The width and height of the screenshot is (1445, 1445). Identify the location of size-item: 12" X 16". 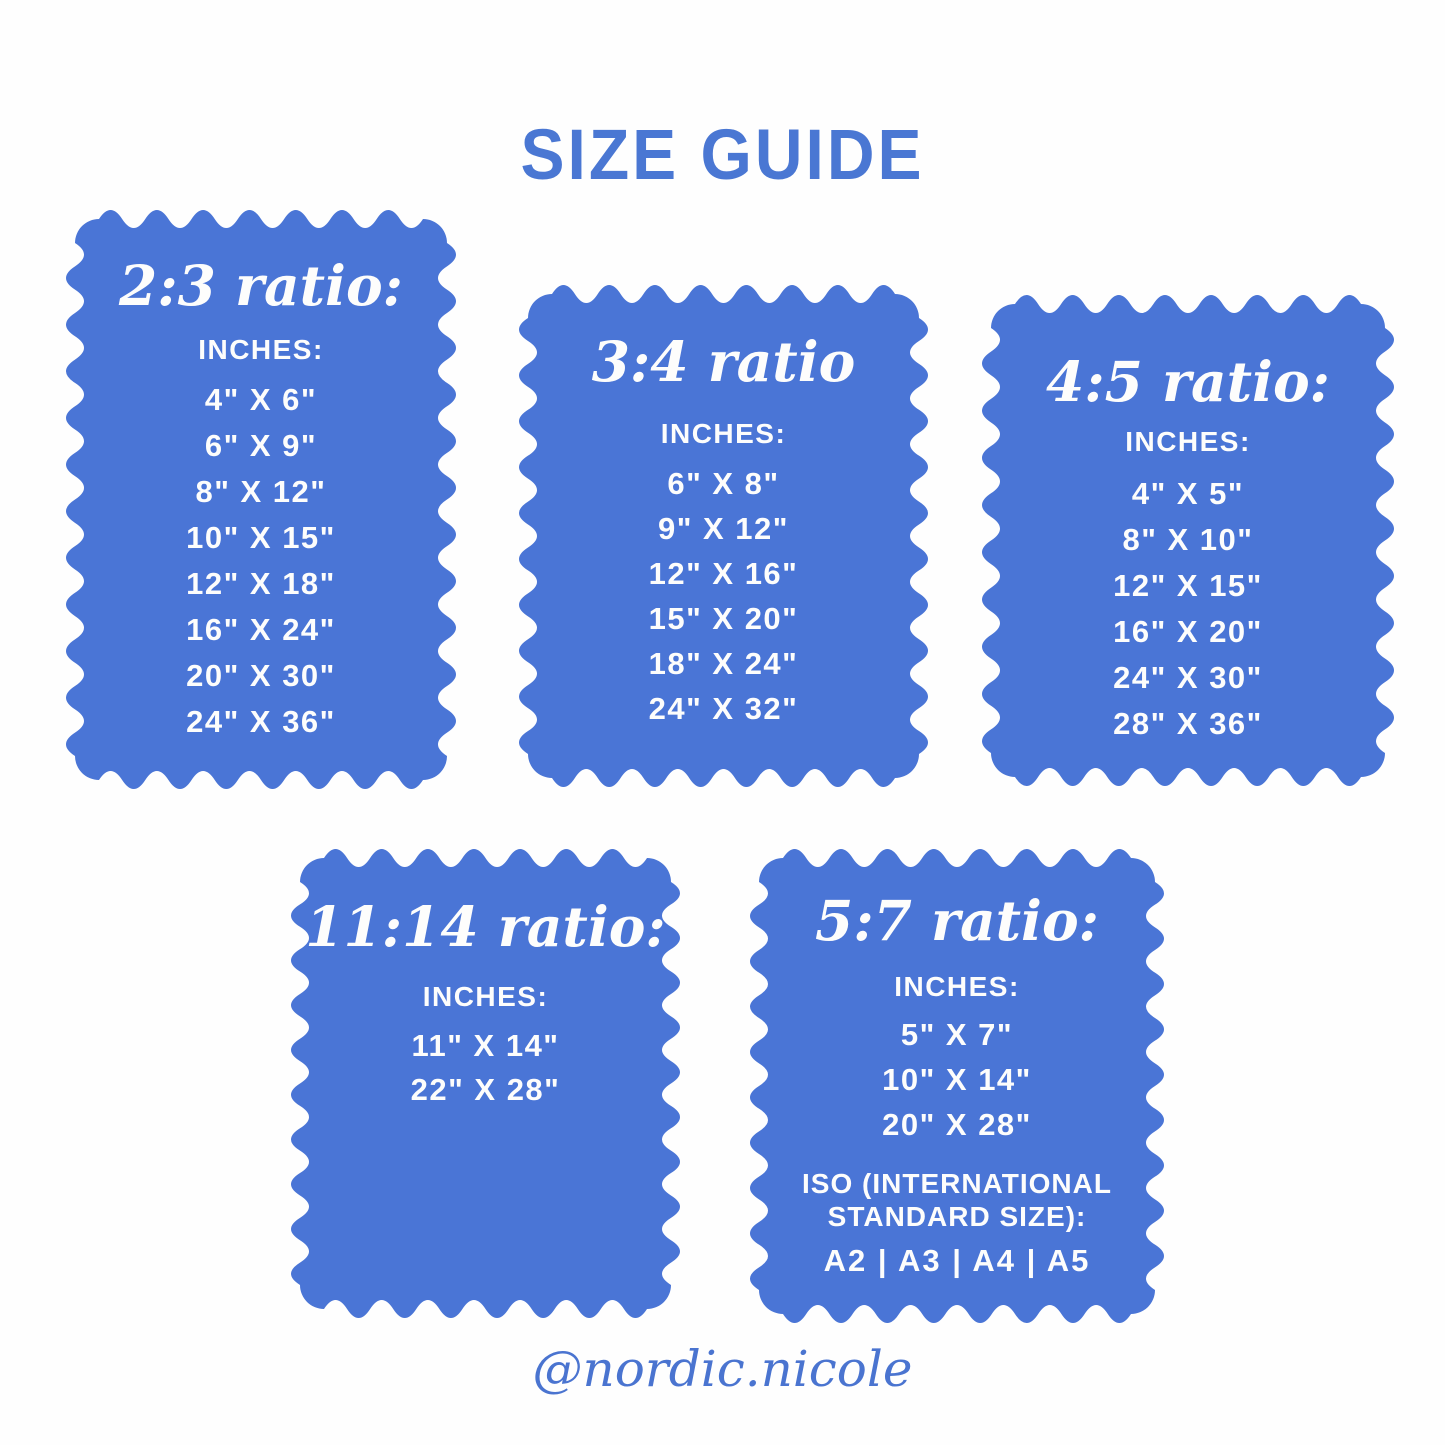
(723, 573).